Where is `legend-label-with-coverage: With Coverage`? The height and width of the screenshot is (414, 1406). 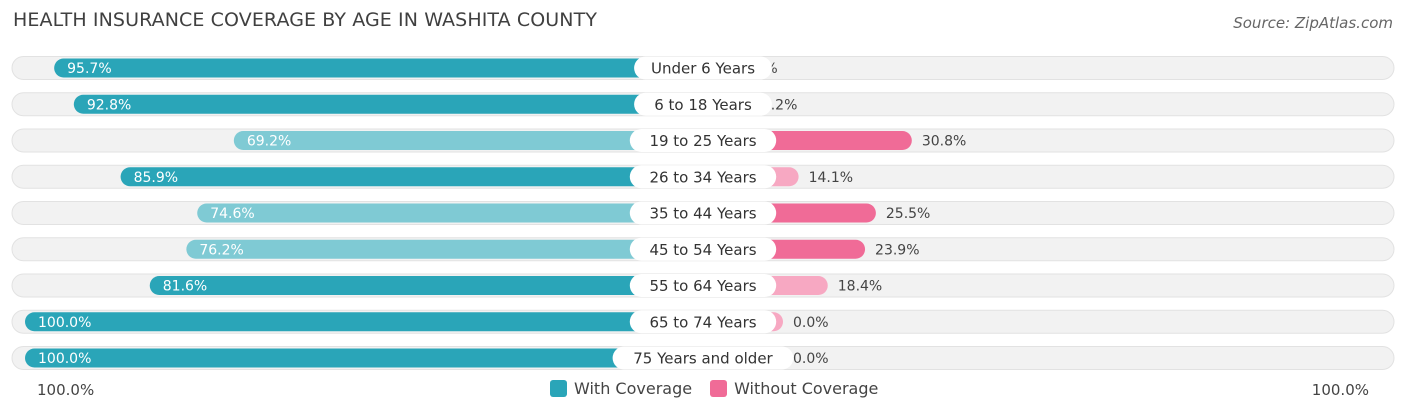
legend-label-with-coverage: With Coverage is located at coordinates (633, 388).